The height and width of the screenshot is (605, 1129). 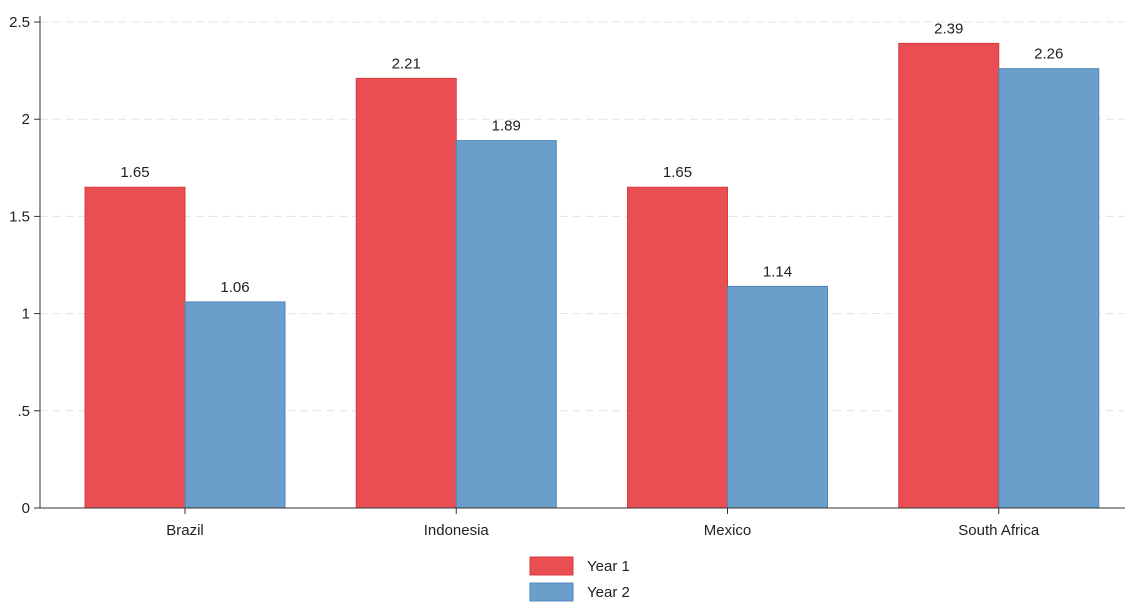 I want to click on data-label: 1.06, so click(x=234, y=287).